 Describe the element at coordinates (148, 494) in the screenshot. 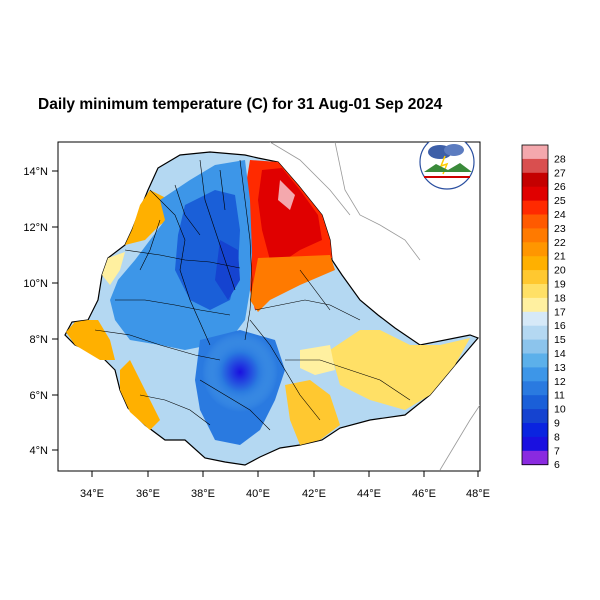

I see `x-tick-label: 36°E` at that location.